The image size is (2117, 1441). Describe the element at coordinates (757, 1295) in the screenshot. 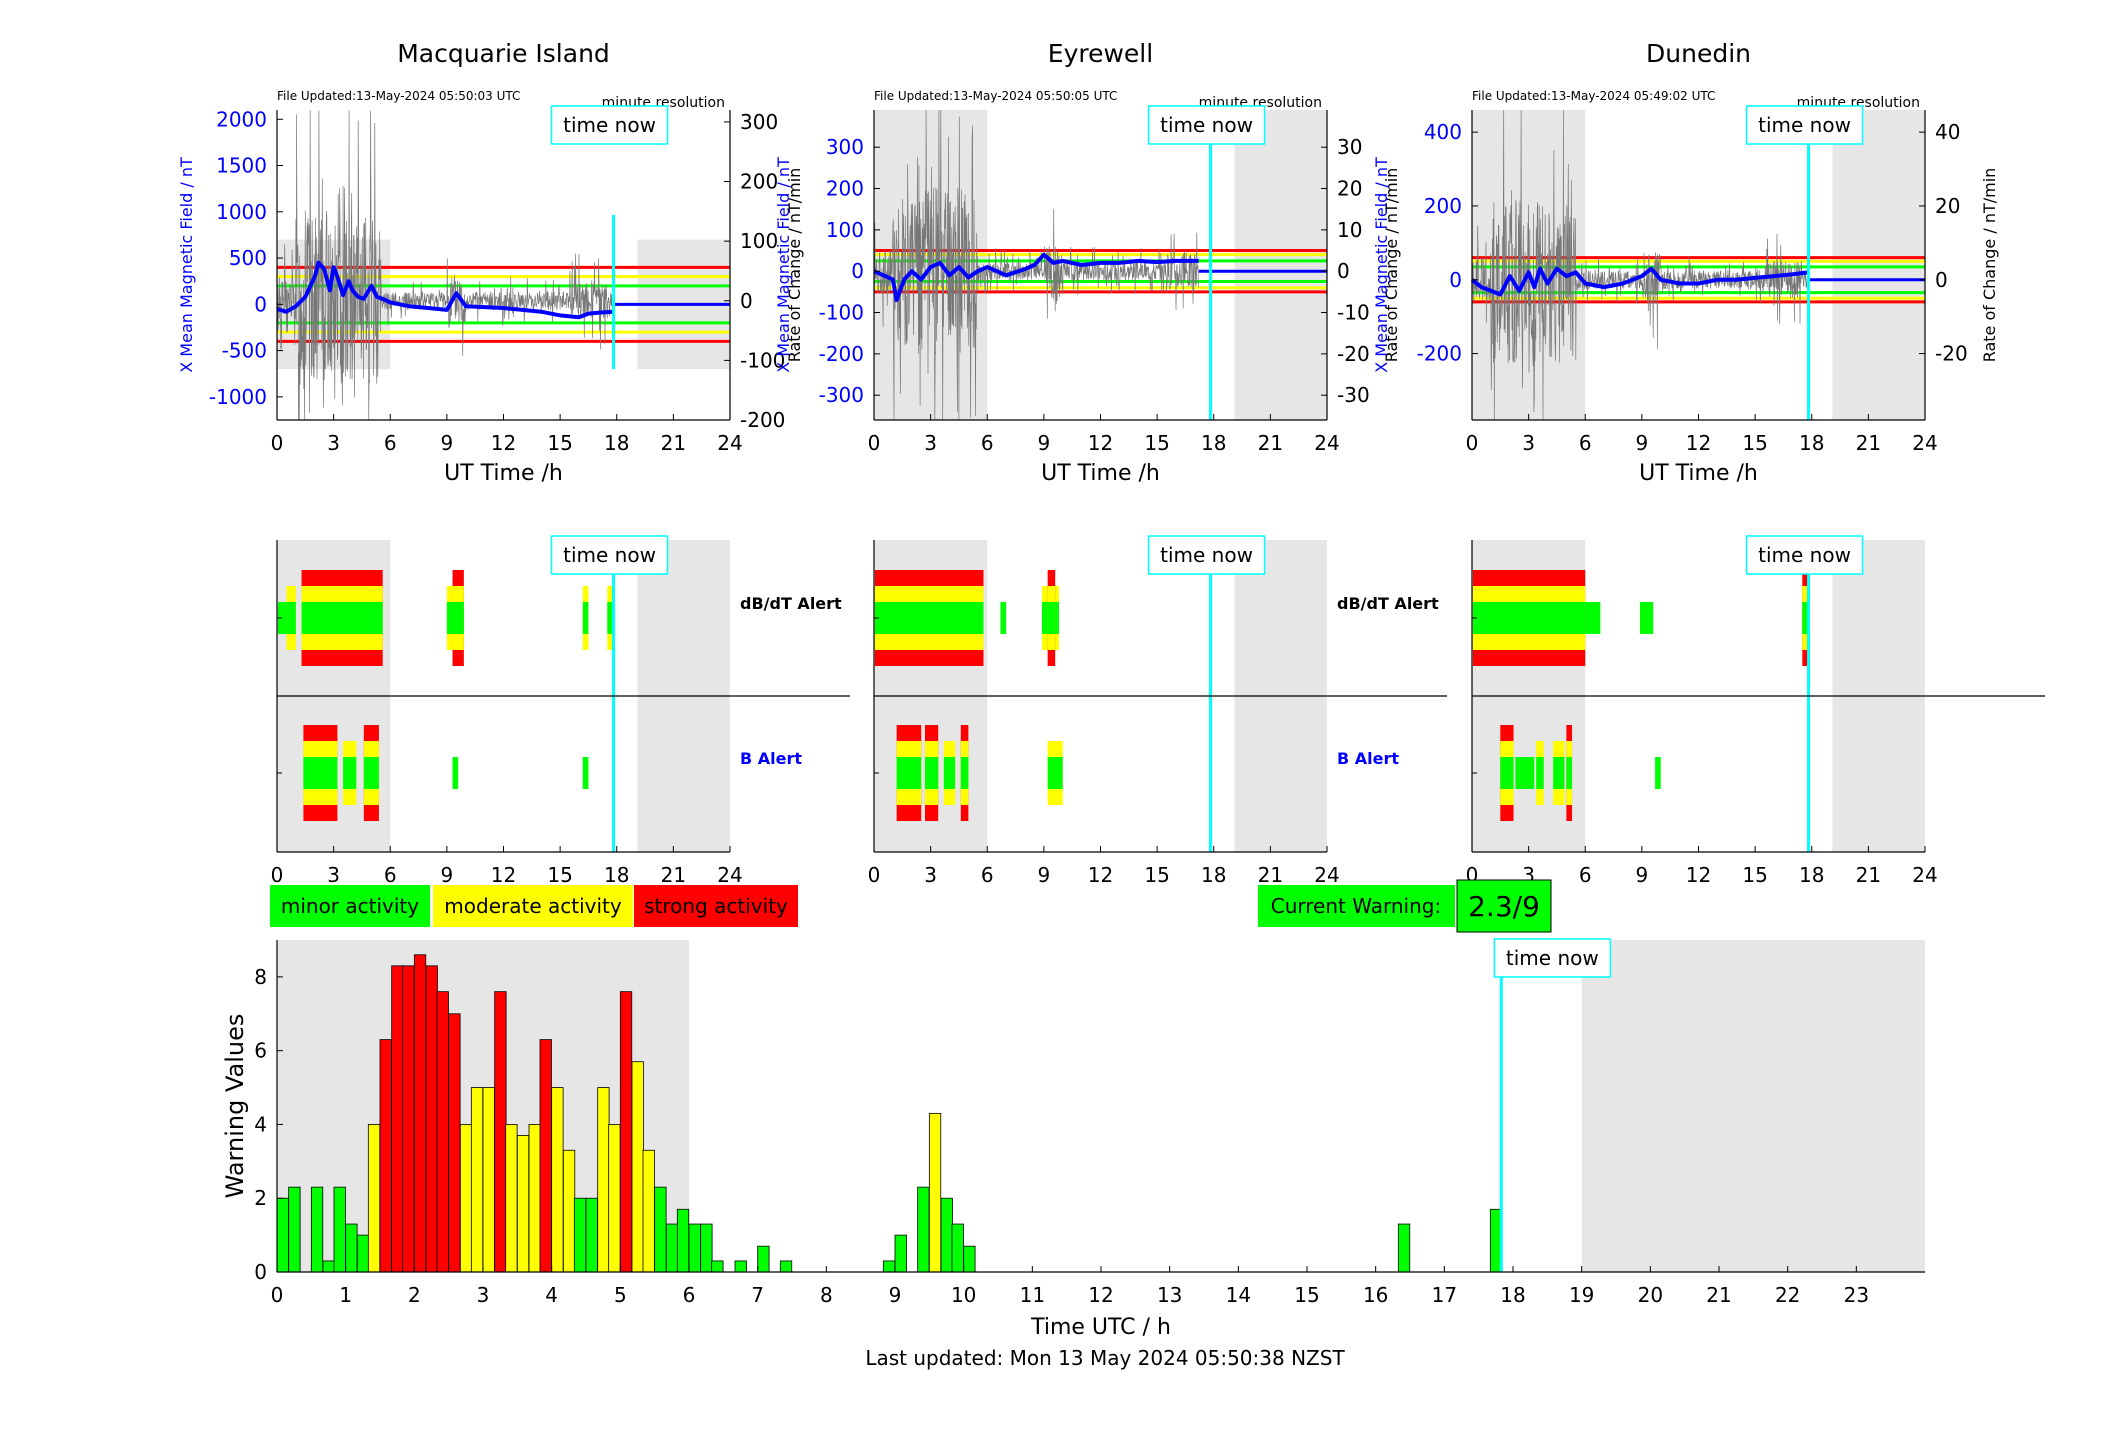

I see `x-tick-label: 7` at that location.